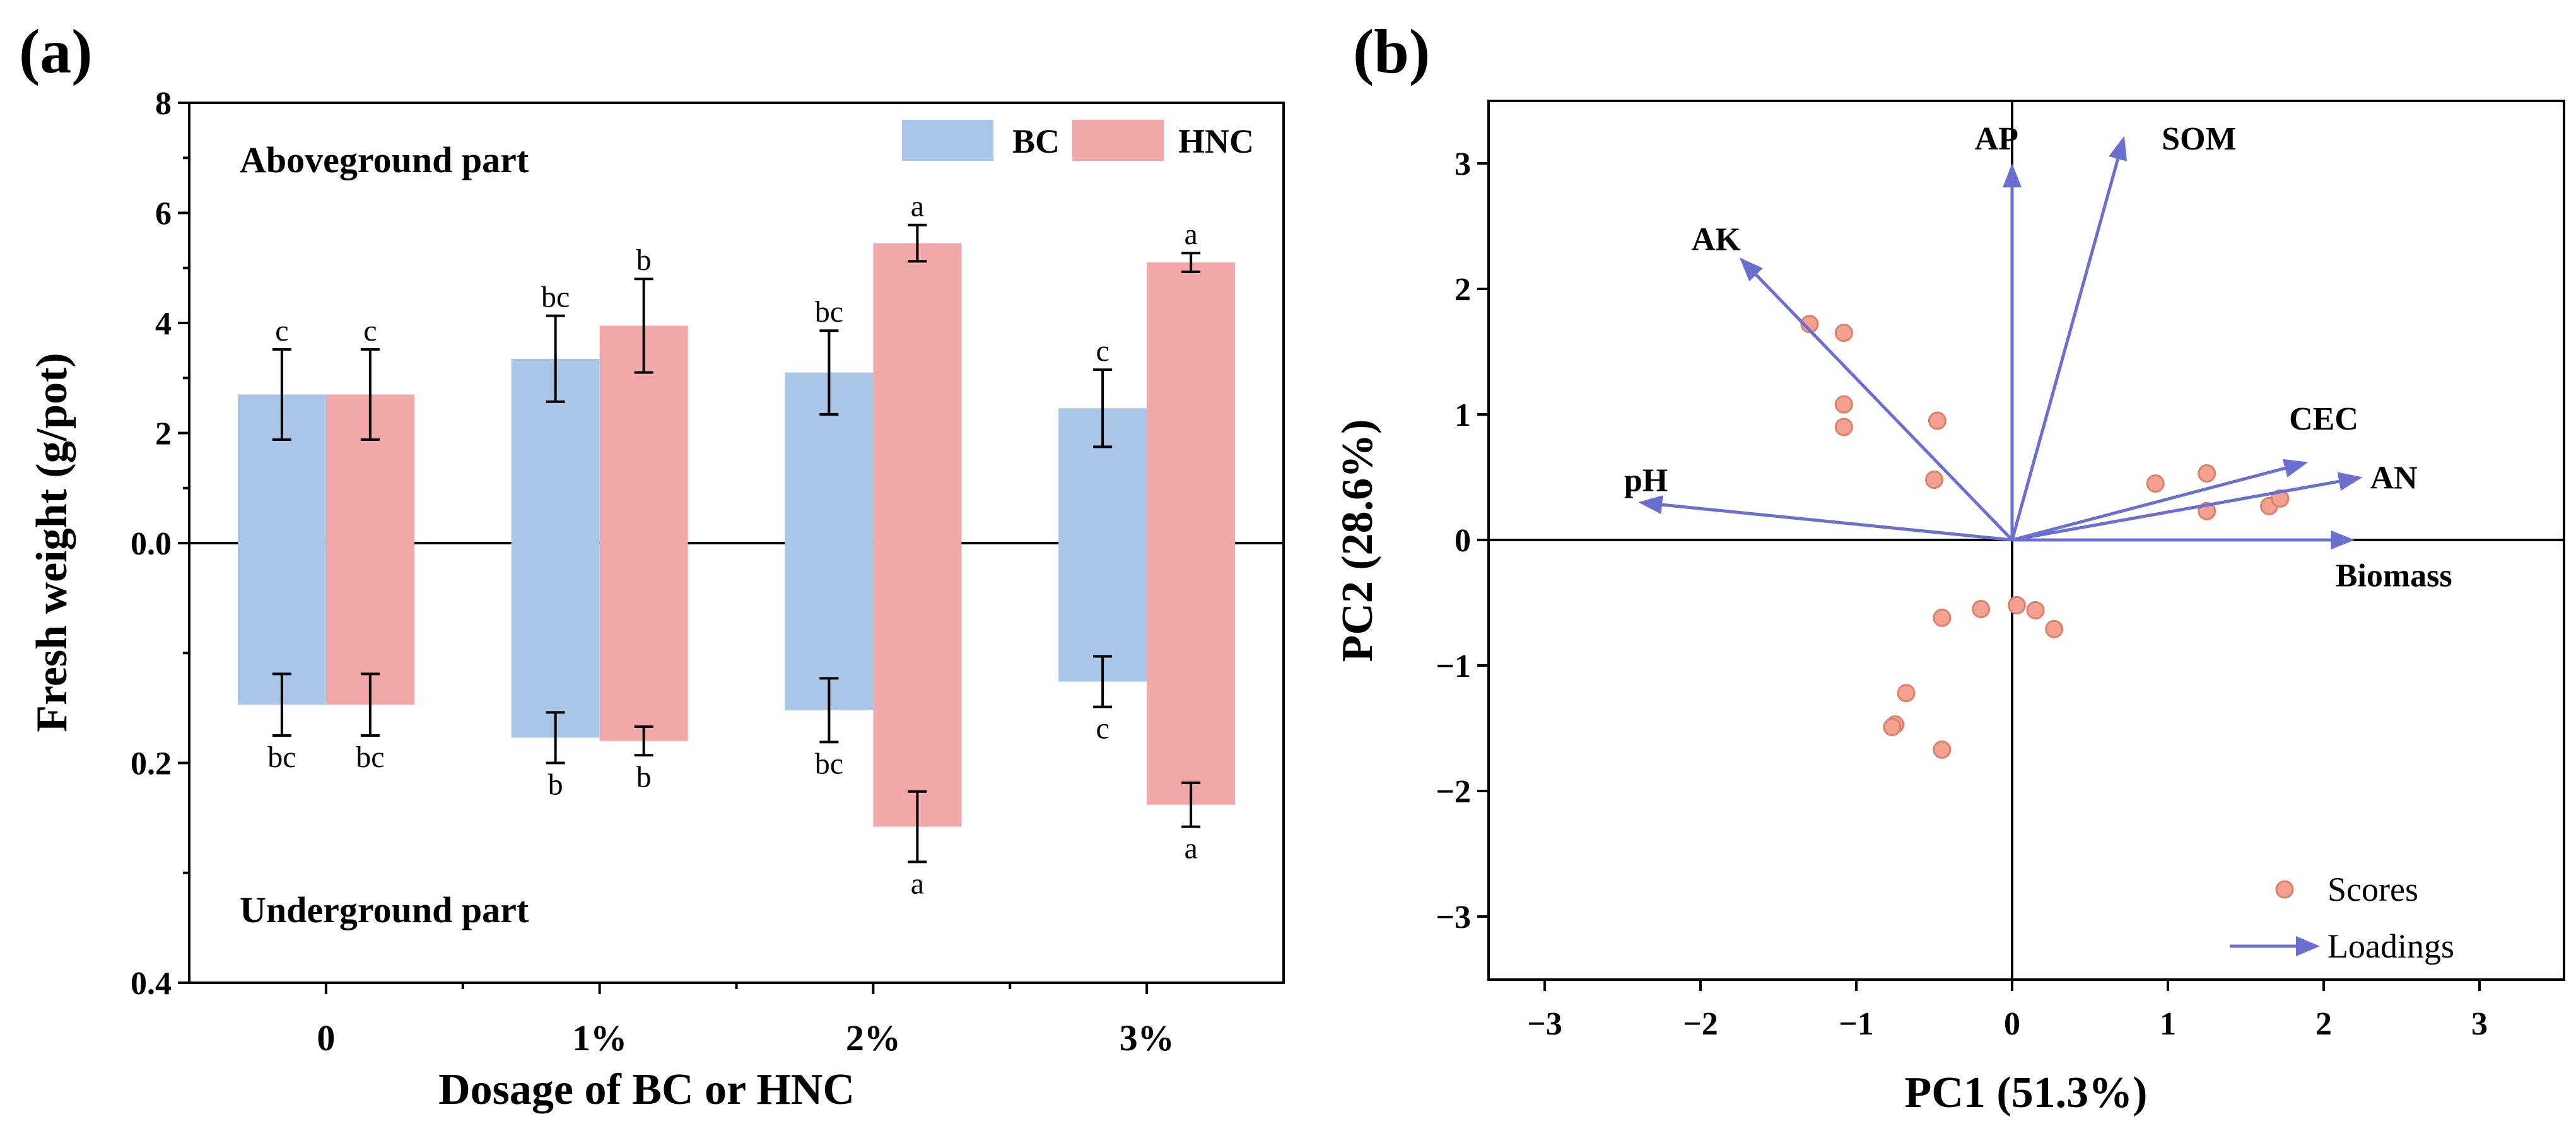 The width and height of the screenshot is (2576, 1131). Describe the element at coordinates (151, 544) in the screenshot. I see `y-tick-label-upper: 0.0` at that location.